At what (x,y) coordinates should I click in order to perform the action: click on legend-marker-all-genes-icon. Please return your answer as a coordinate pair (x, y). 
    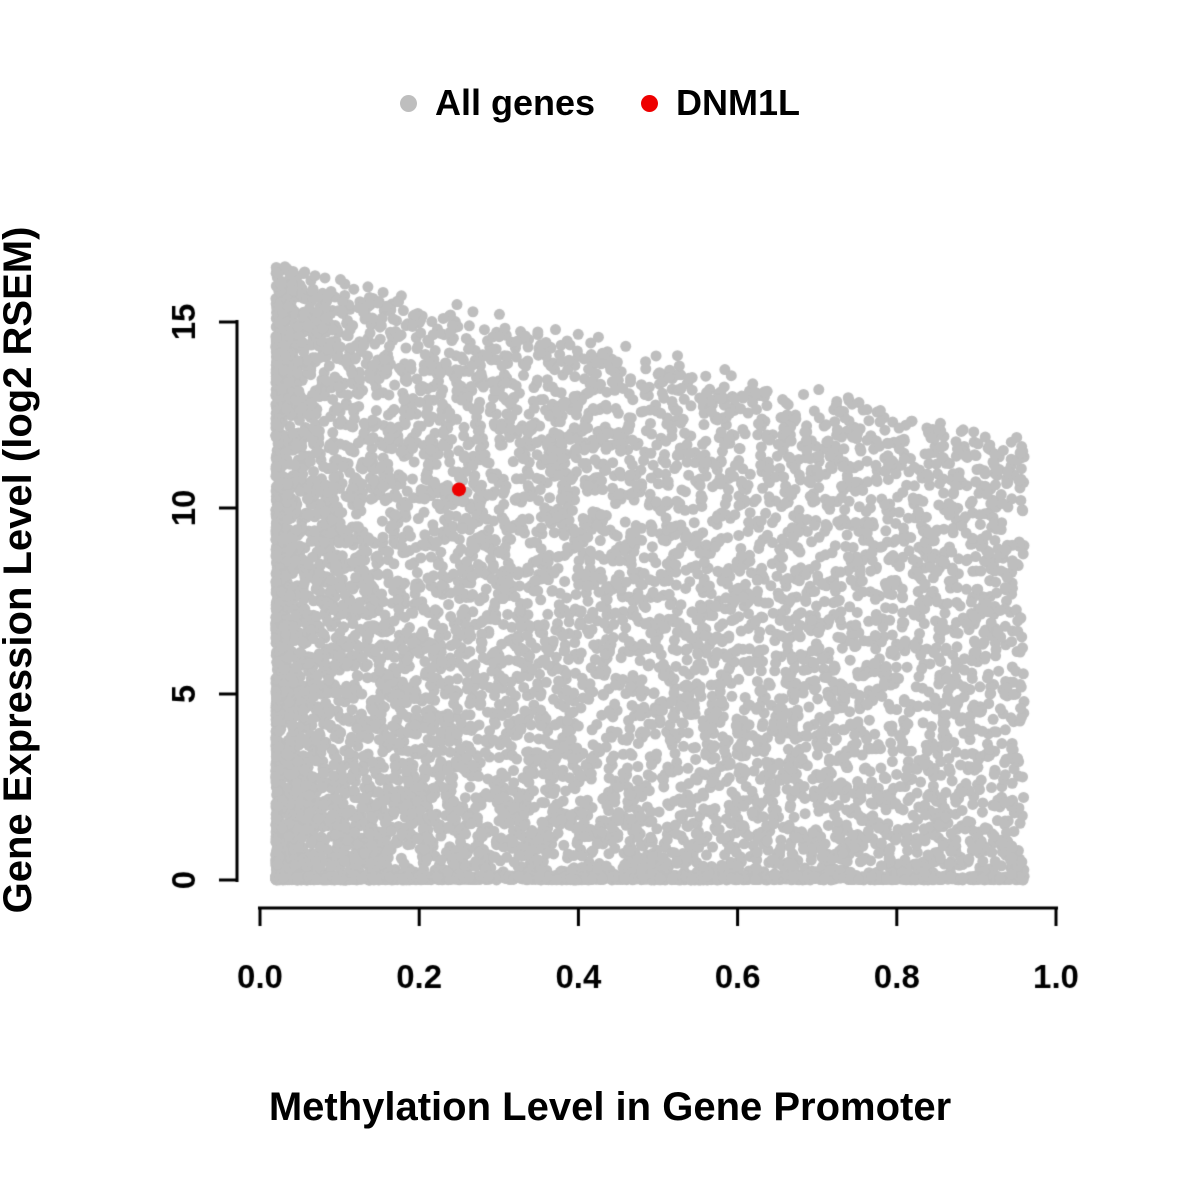
    Looking at the image, I should click on (408, 103).